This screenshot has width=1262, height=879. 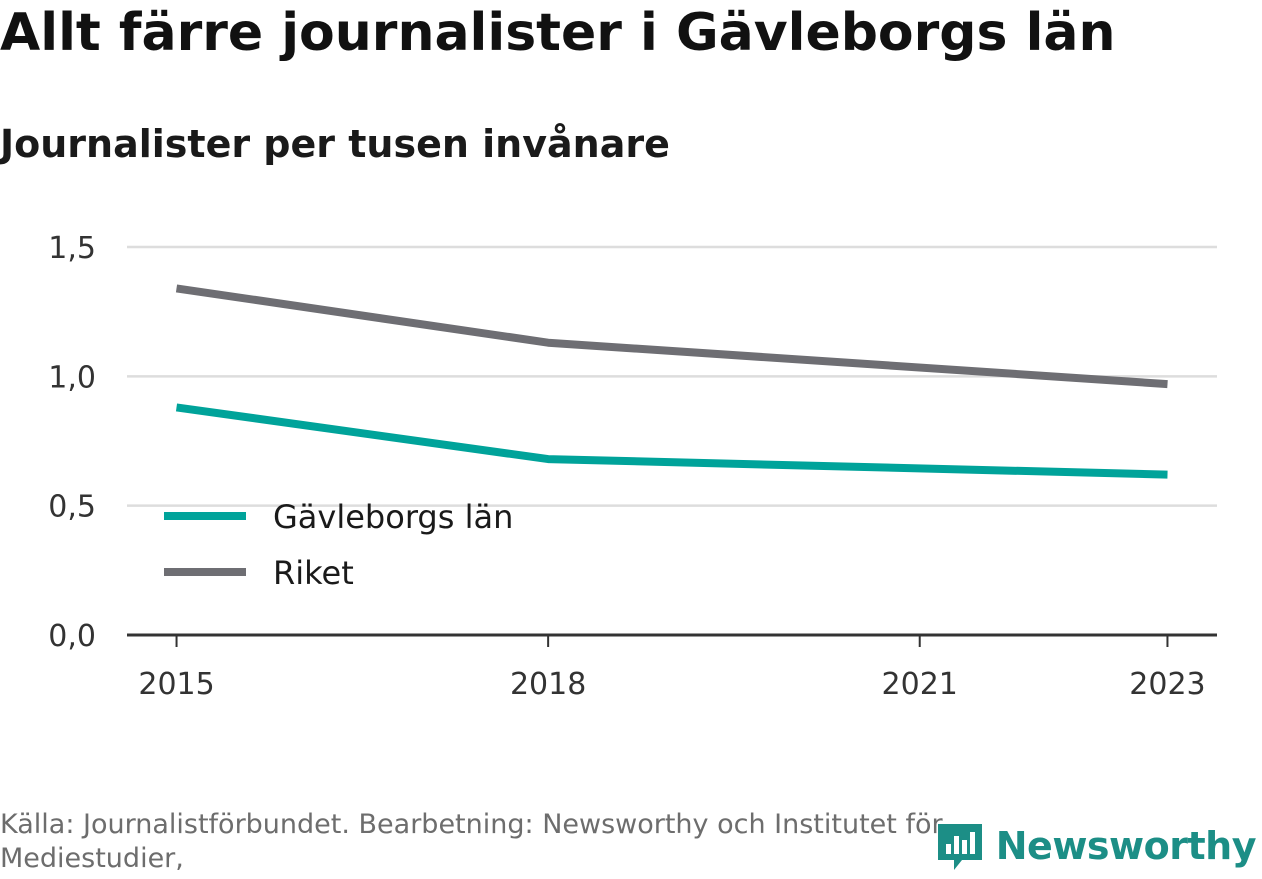 I want to click on x-tick-label: 2015, so click(x=176, y=684).